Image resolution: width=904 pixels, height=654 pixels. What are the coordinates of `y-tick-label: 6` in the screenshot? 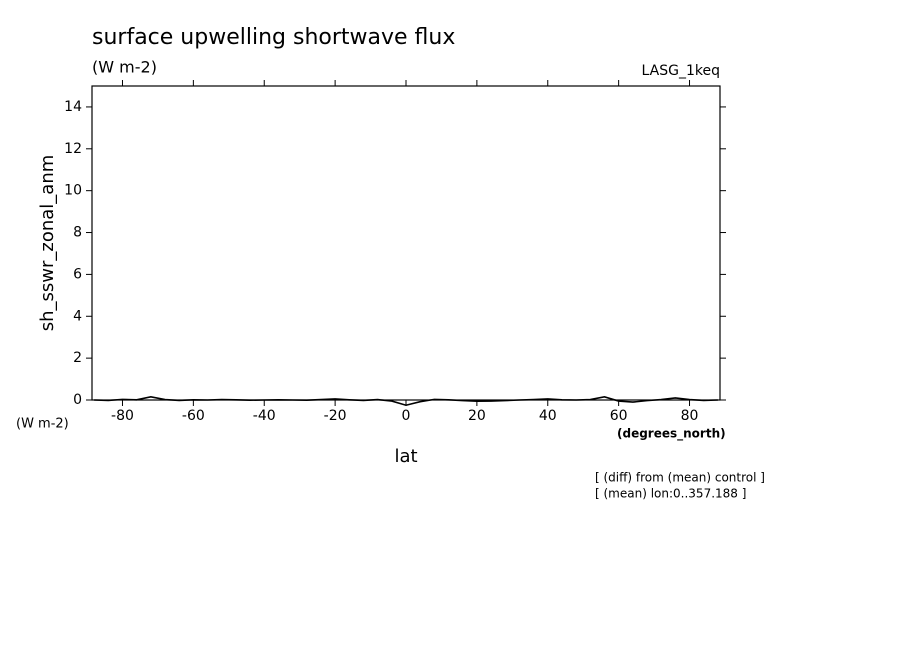 It's located at (77, 274).